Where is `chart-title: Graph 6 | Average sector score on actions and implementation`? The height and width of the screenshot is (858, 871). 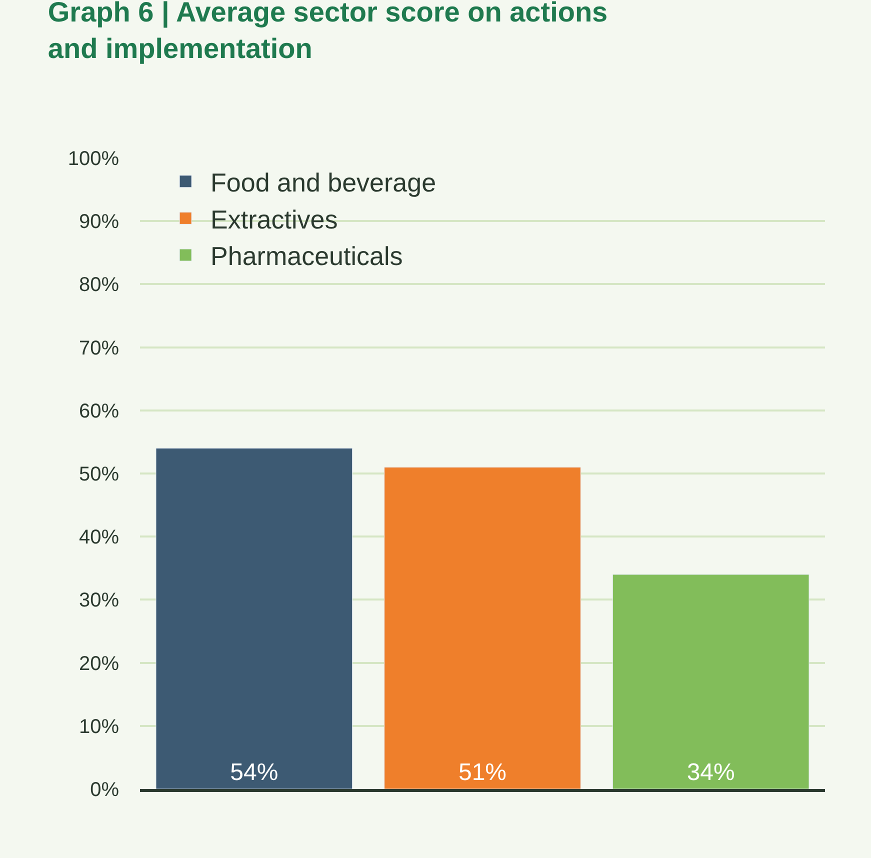
chart-title: Graph 6 | Average sector score on actions and implementation is located at coordinates (328, 32).